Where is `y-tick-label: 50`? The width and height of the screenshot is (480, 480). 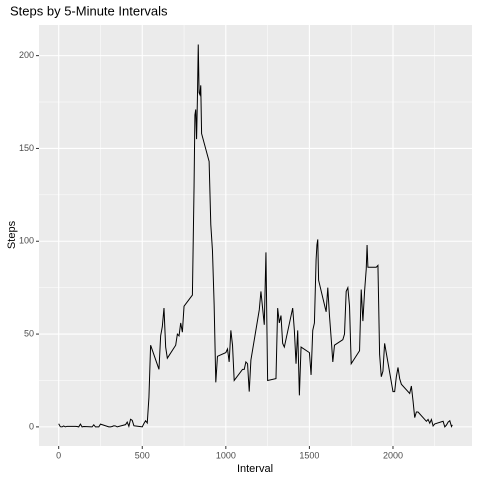
y-tick-label: 50 is located at coordinates (29, 333).